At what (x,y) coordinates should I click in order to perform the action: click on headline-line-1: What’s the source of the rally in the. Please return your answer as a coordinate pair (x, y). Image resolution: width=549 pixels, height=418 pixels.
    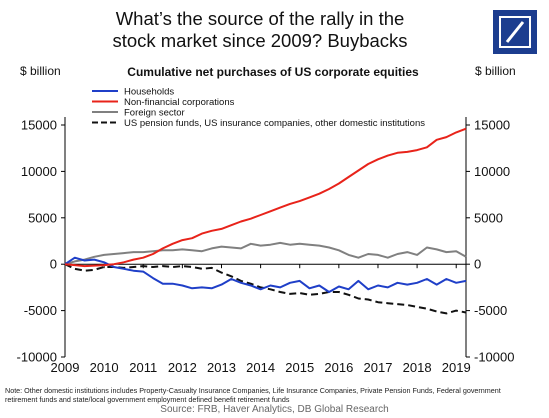
    Looking at the image, I should click on (260, 18).